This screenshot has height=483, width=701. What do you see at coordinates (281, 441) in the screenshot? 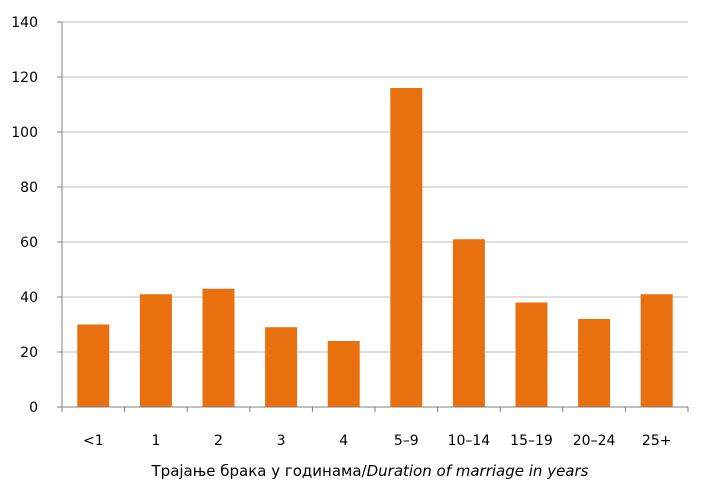
I see `x-tick-label: 3` at bounding box center [281, 441].